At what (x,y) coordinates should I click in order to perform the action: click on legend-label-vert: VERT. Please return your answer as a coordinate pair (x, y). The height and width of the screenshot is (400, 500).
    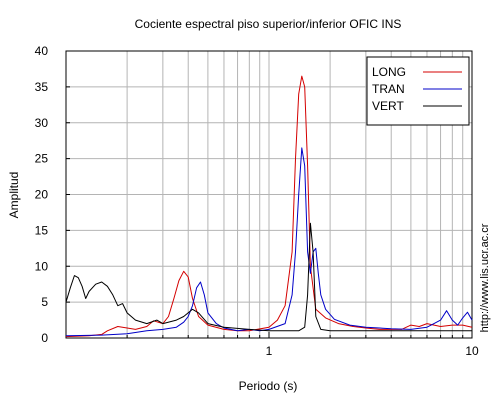
    Looking at the image, I should click on (388, 106).